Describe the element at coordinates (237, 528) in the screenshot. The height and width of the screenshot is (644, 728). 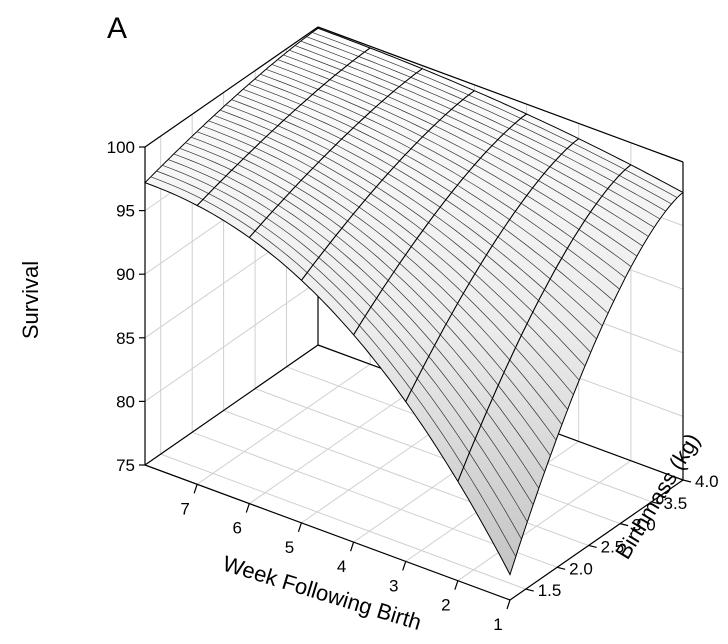
I see `x-tick-label: 6` at that location.